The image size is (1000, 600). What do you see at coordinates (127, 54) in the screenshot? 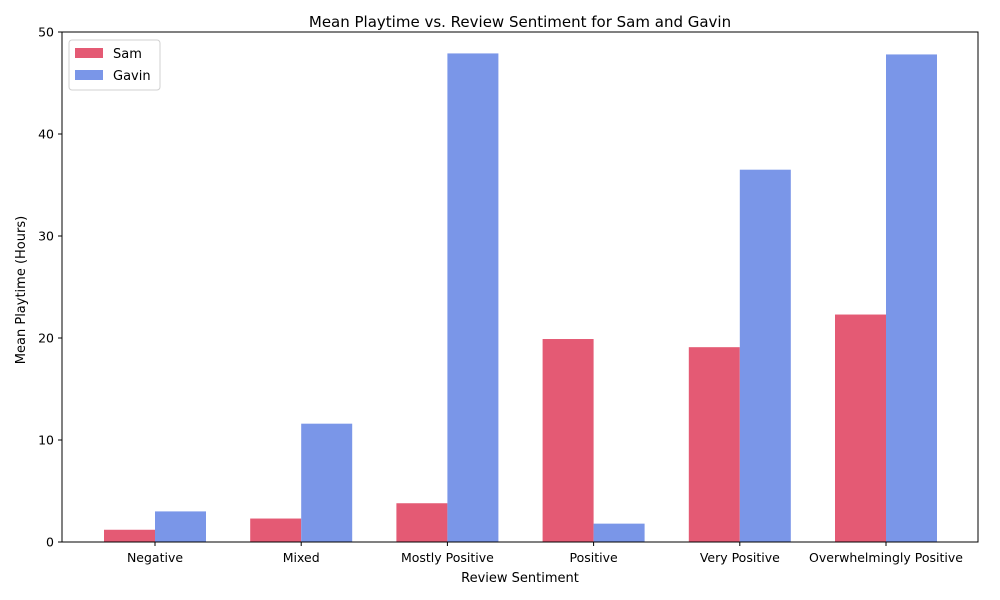
I see `legend-label-sam: Sam` at bounding box center [127, 54].